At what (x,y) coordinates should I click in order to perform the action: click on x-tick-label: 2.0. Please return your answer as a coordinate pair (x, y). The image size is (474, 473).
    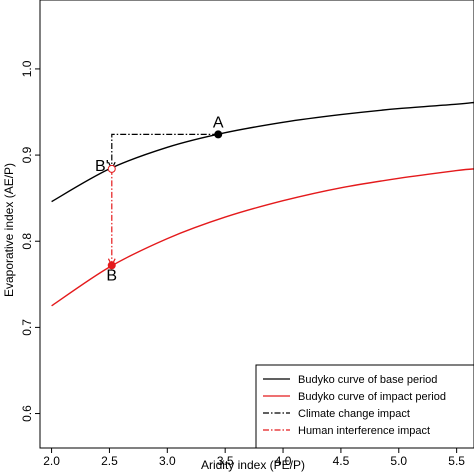
    Looking at the image, I should click on (51, 461).